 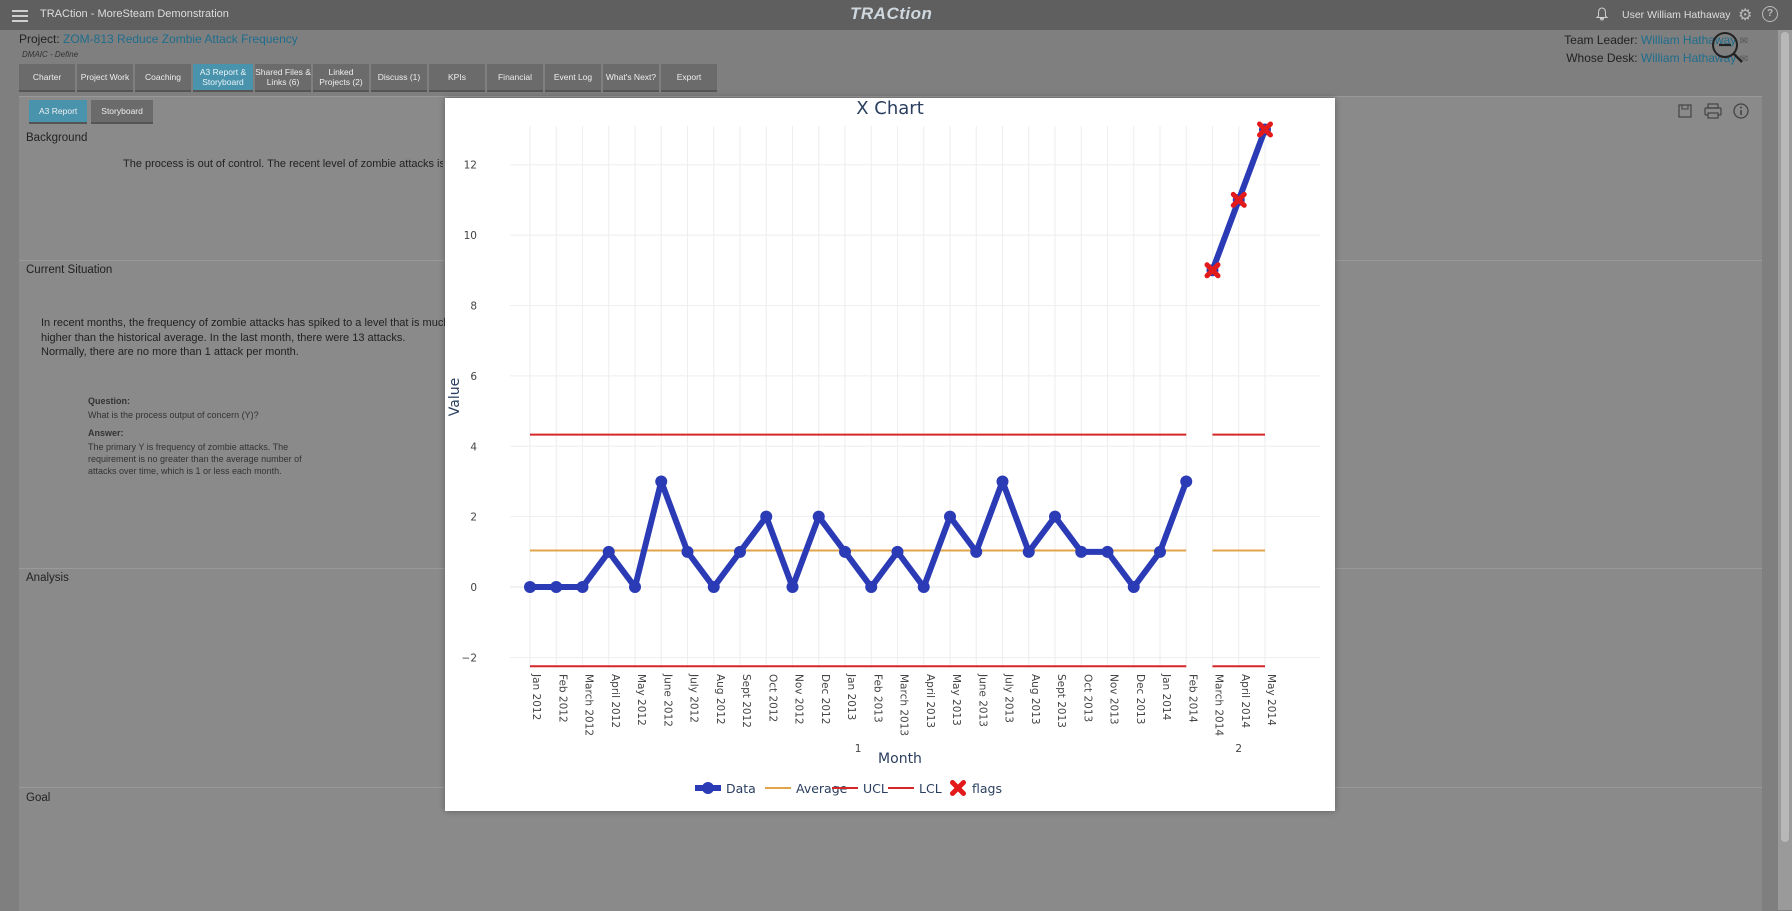 I want to click on sub-tabs: A3 Report Storyboard, so click(x=91, y=112).